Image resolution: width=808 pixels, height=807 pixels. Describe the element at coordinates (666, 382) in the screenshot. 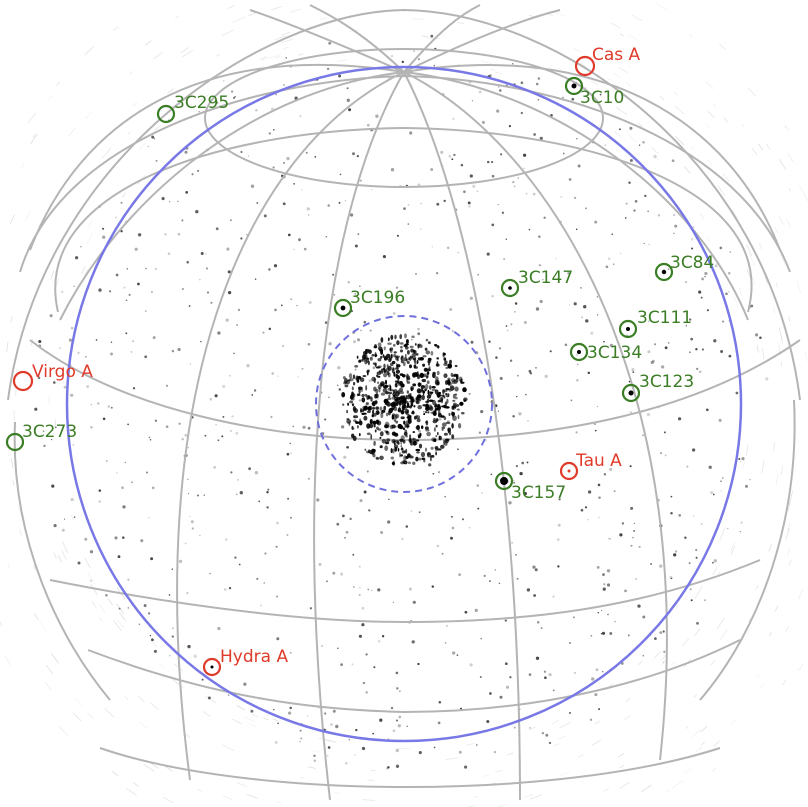

I see `source-label: 3C123` at that location.